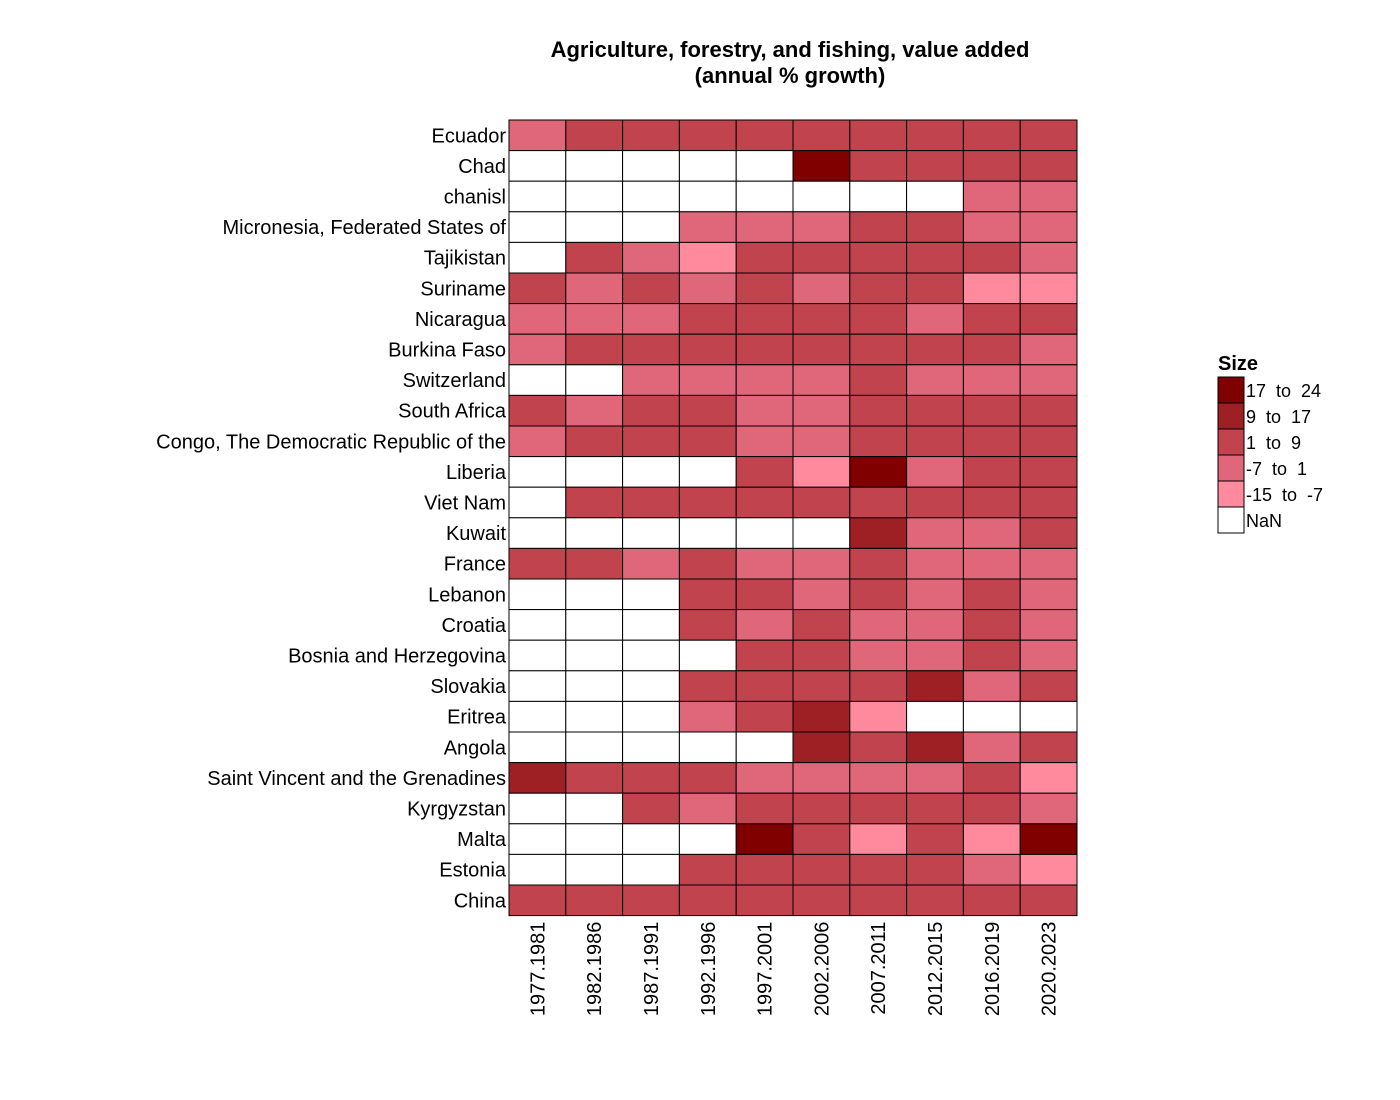  What do you see at coordinates (469, 136) in the screenshot?
I see `y-axis-label: Ecuador` at bounding box center [469, 136].